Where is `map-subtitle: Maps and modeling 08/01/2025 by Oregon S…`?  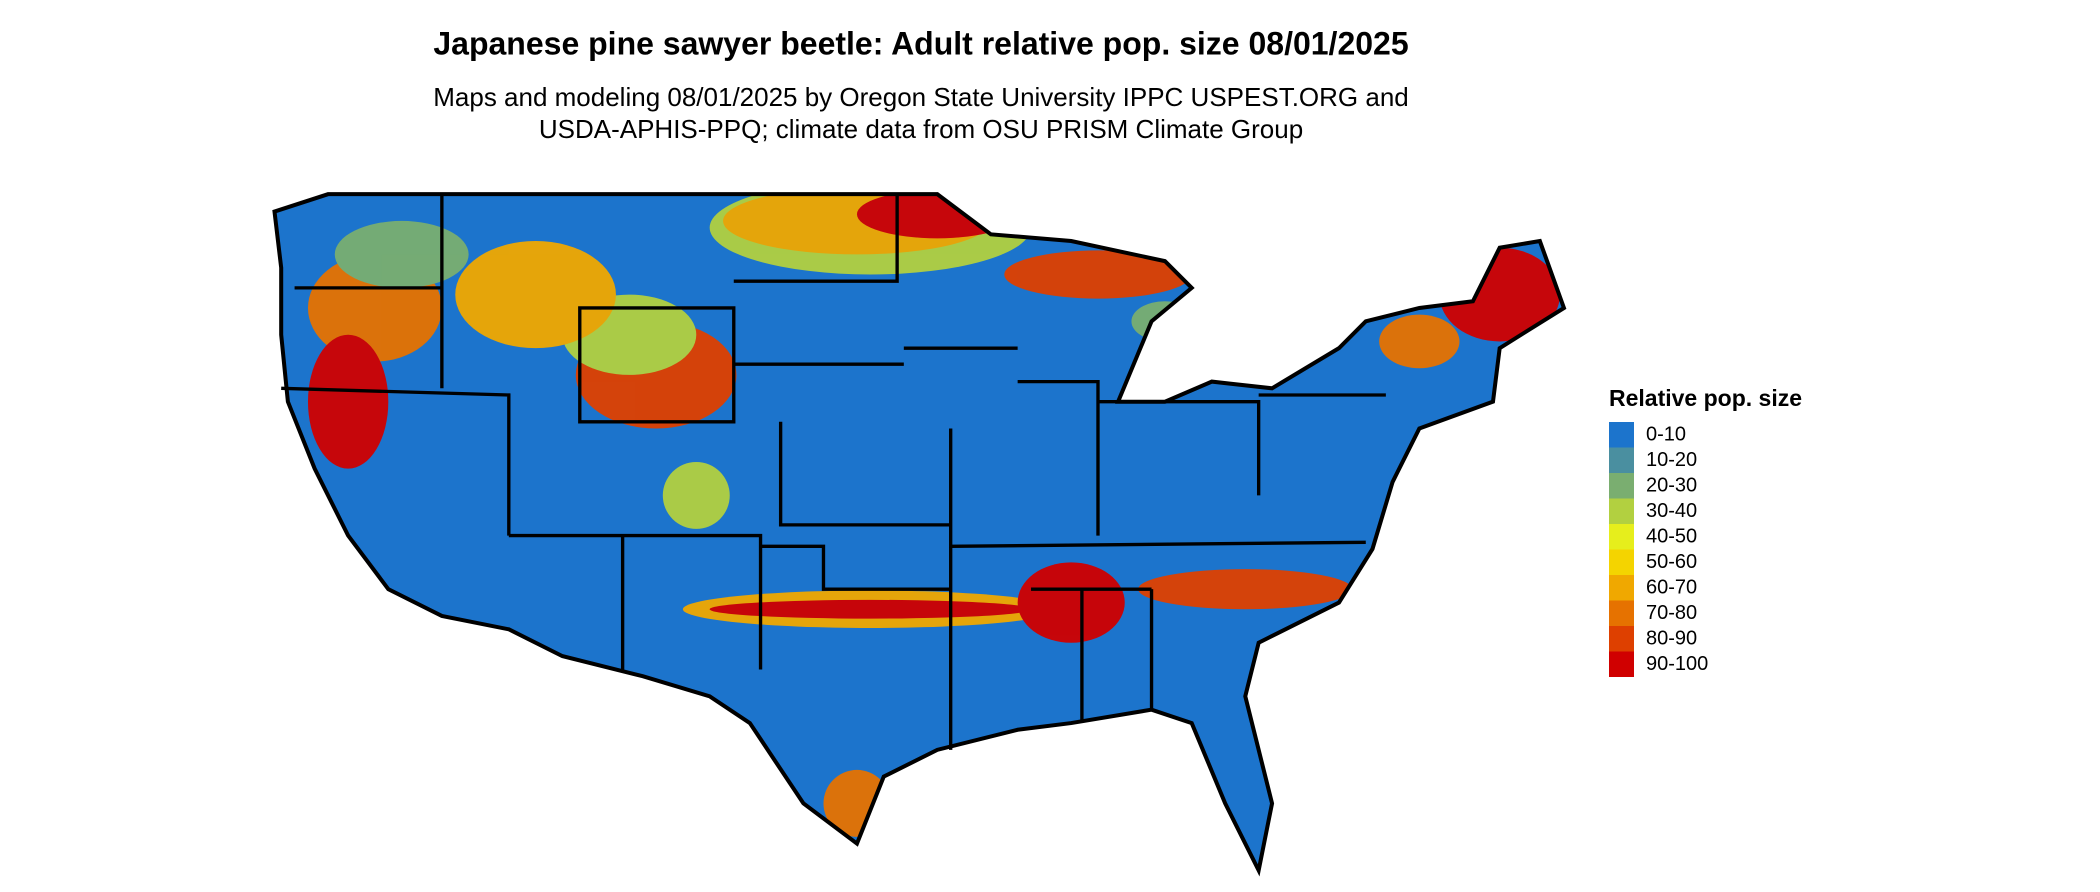 map-subtitle: Maps and modeling 08/01/2025 by Oregon S… is located at coordinates (921, 97).